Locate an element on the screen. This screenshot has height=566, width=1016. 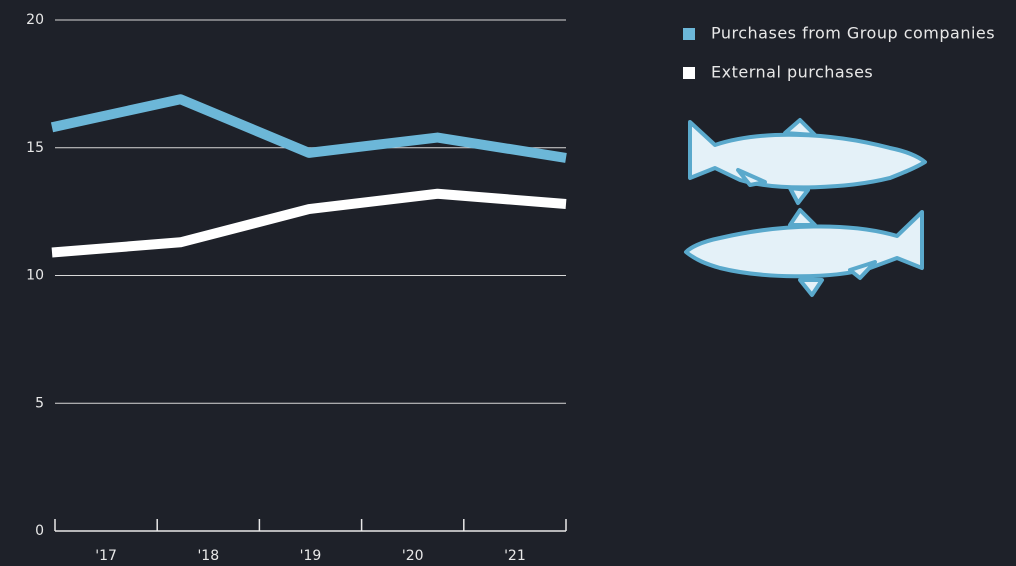
x-tick-label: '21 is located at coordinates (515, 556).